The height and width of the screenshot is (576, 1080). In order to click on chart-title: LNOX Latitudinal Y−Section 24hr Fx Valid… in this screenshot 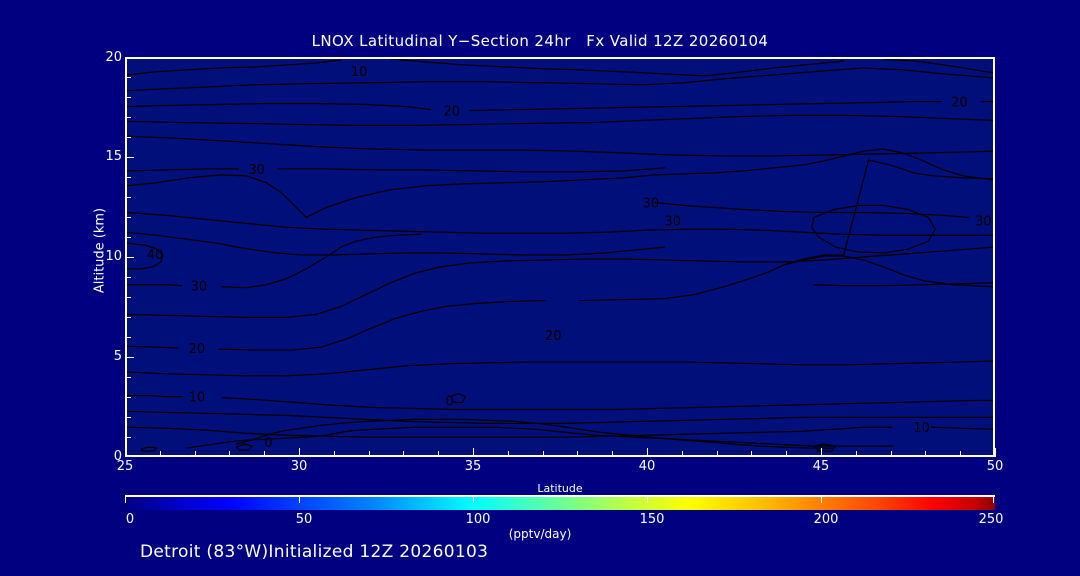, I will do `click(540, 41)`.